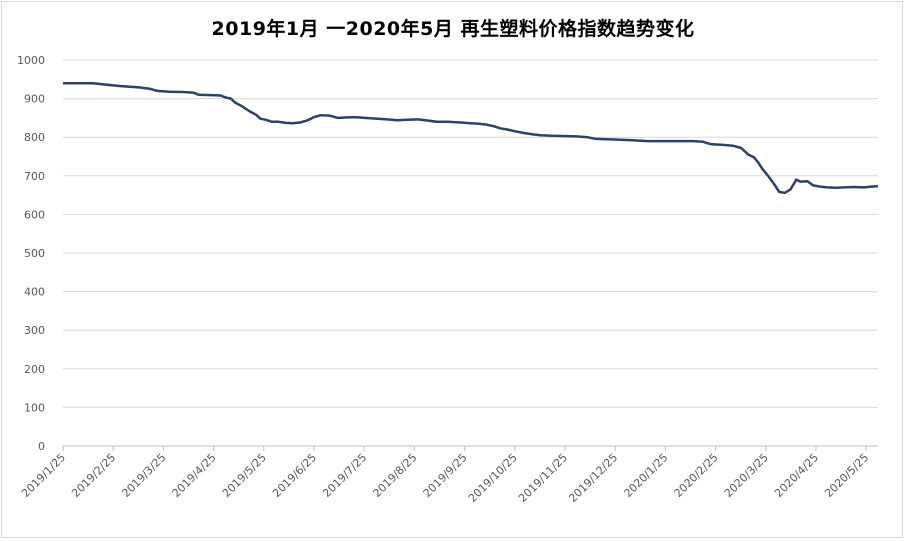 The image size is (906, 541). I want to click on y-axis: 0 100 200 300 400 500 600 700 800 900 1000, so click(31, 253).